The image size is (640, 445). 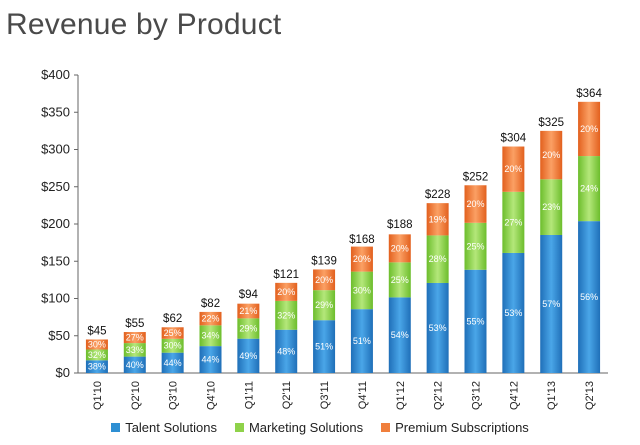 What do you see at coordinates (55, 298) in the screenshot?
I see `y-tick-label: $100` at bounding box center [55, 298].